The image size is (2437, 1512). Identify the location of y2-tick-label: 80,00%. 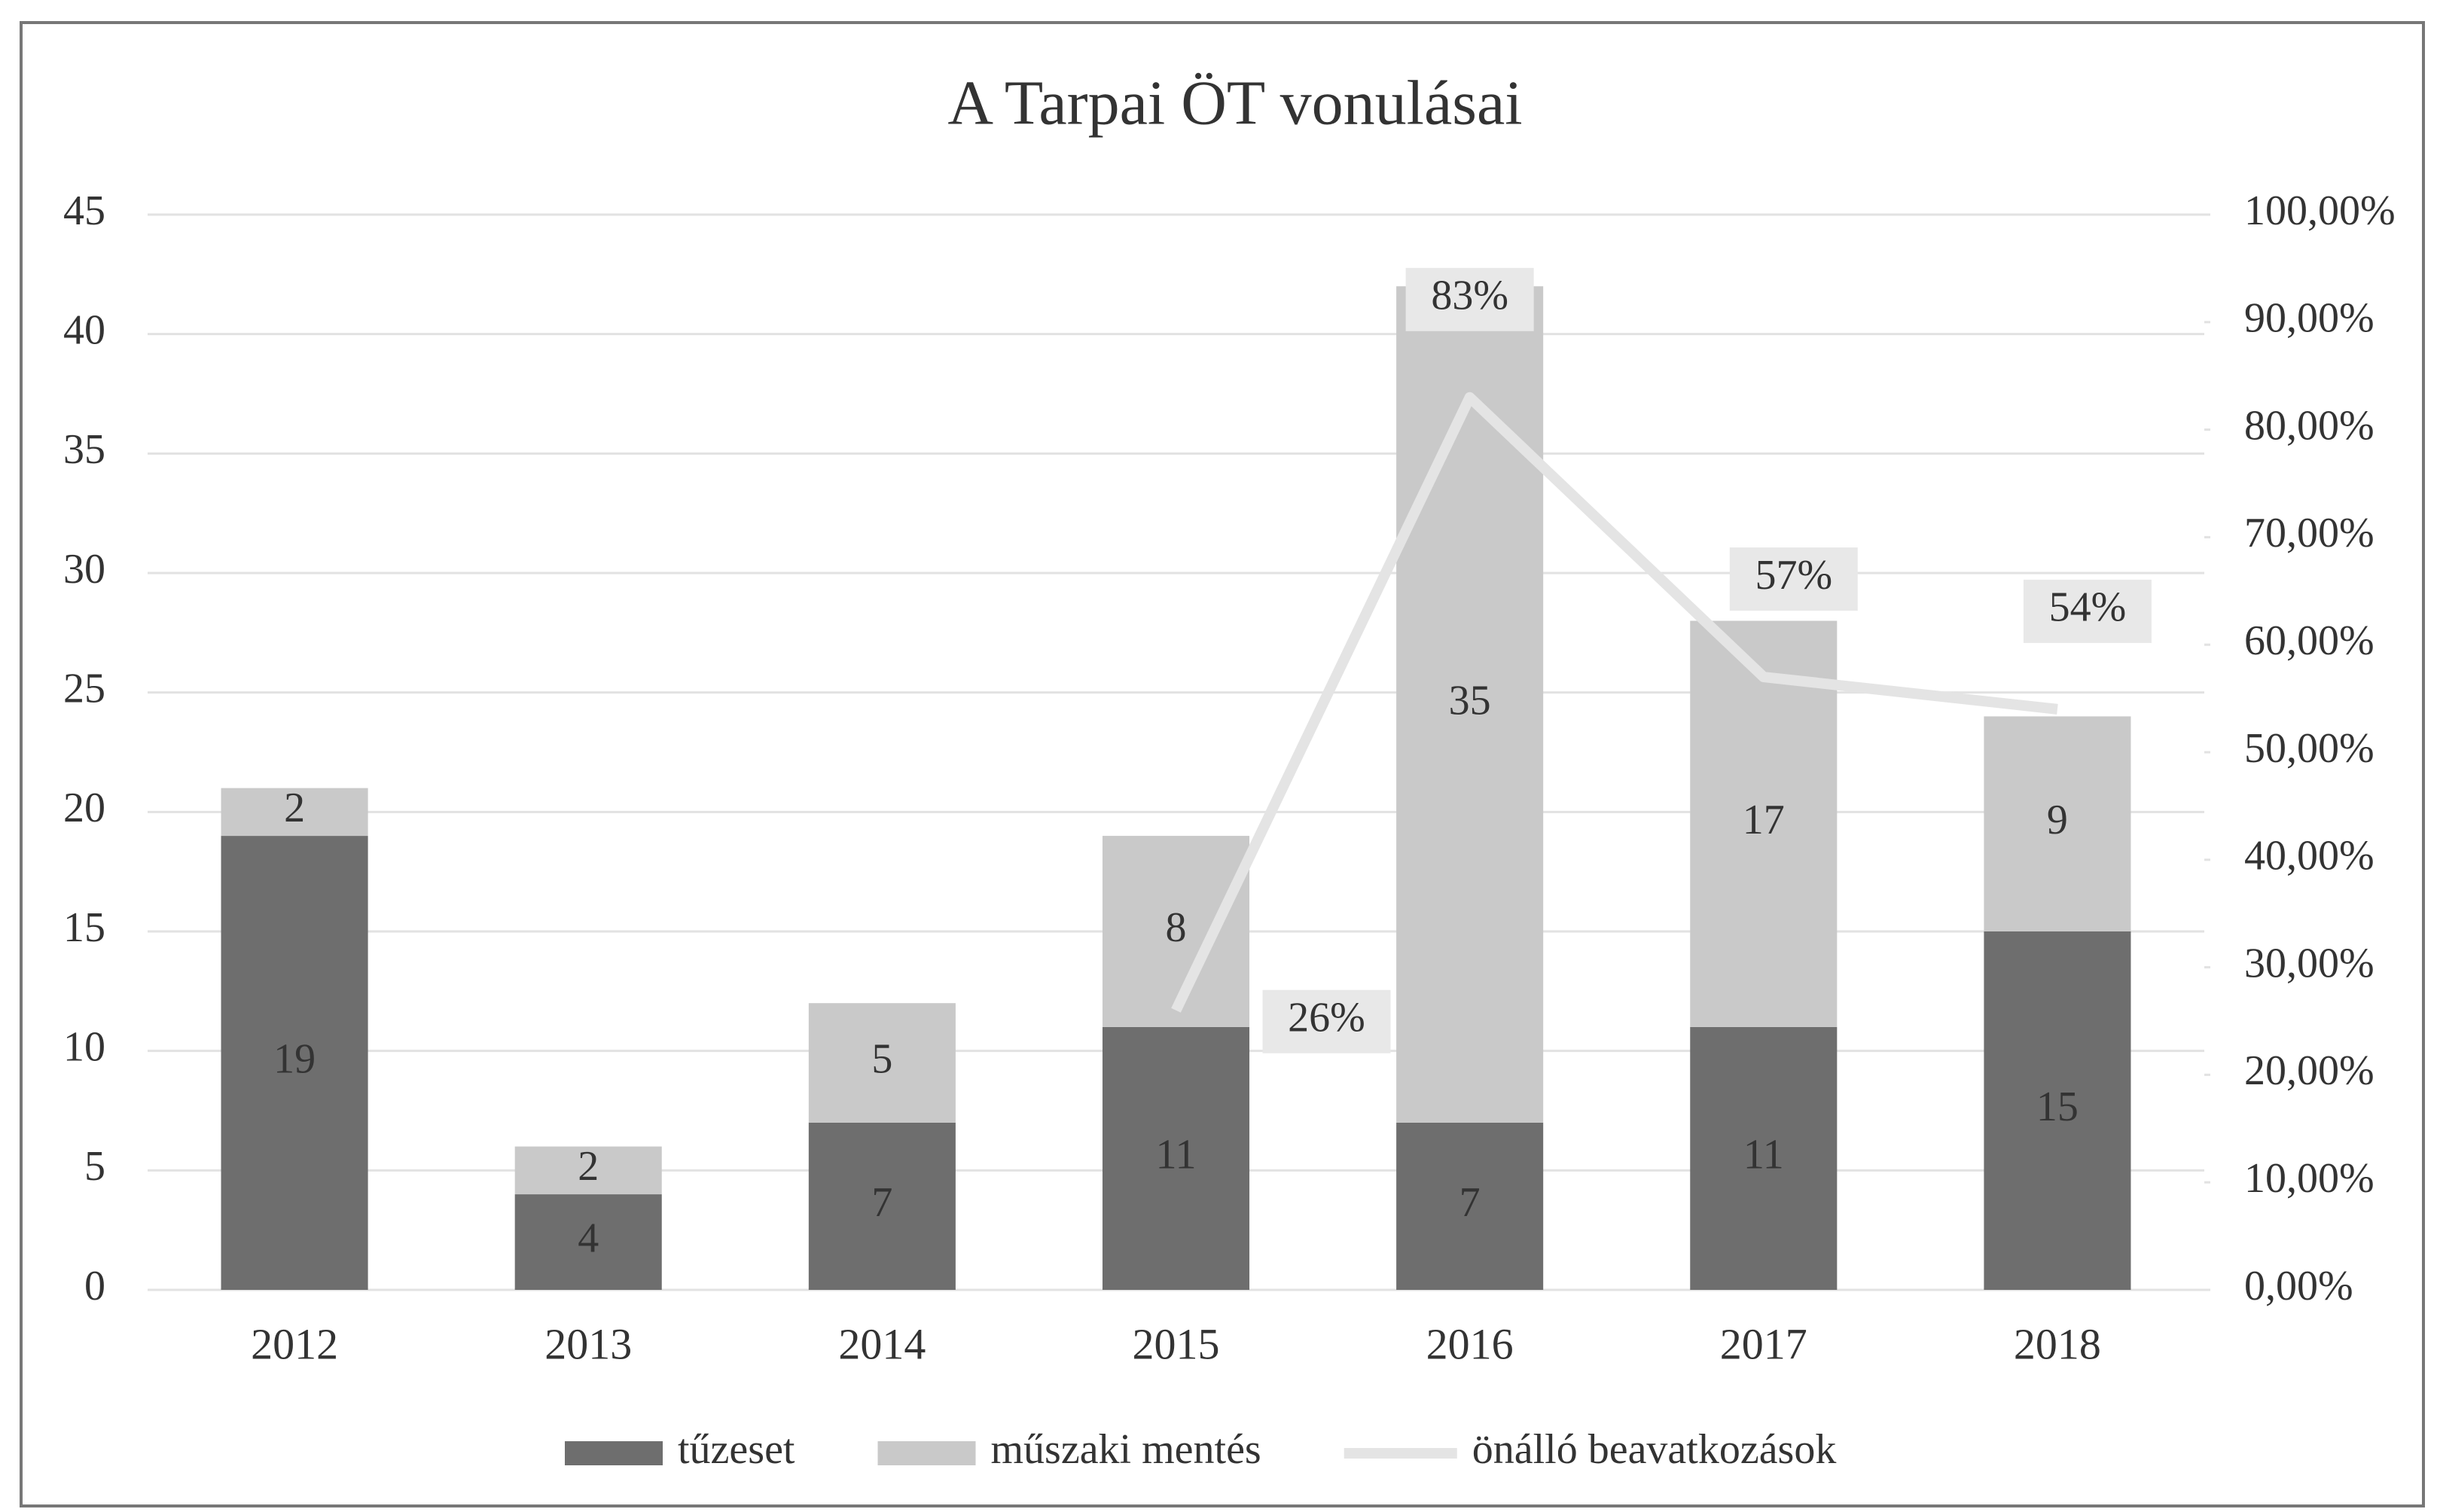
(2309, 426).